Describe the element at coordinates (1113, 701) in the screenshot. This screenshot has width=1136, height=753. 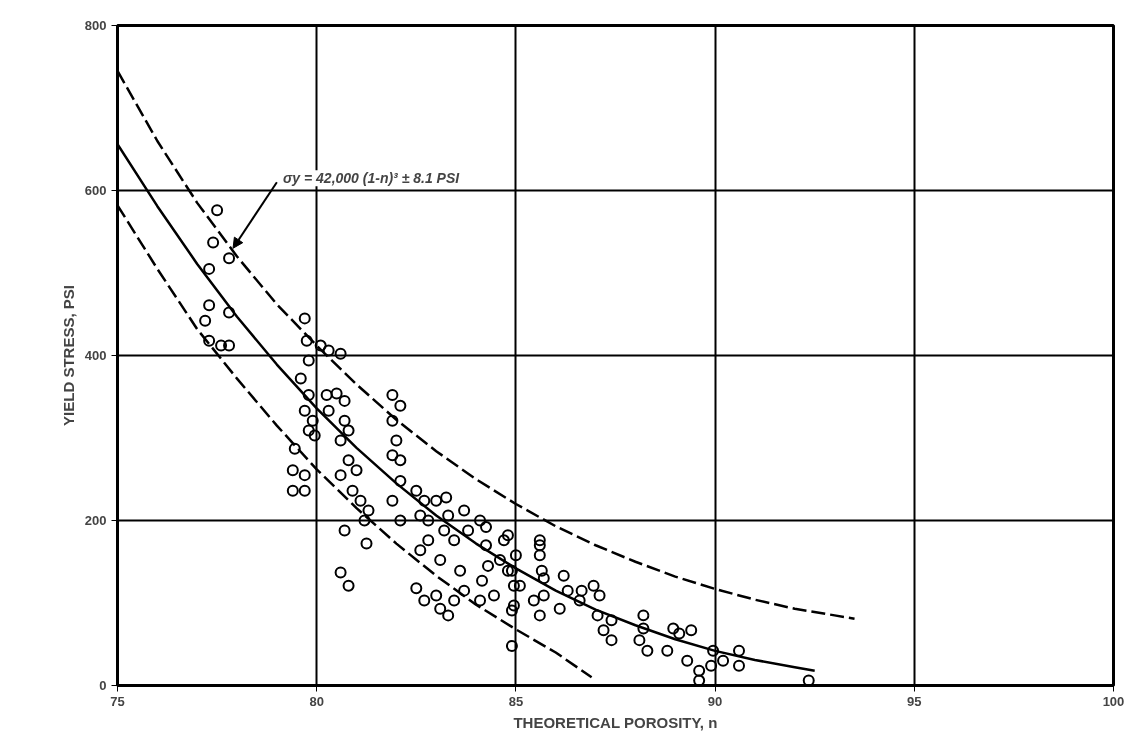
I see `x-tick-label: 100` at that location.